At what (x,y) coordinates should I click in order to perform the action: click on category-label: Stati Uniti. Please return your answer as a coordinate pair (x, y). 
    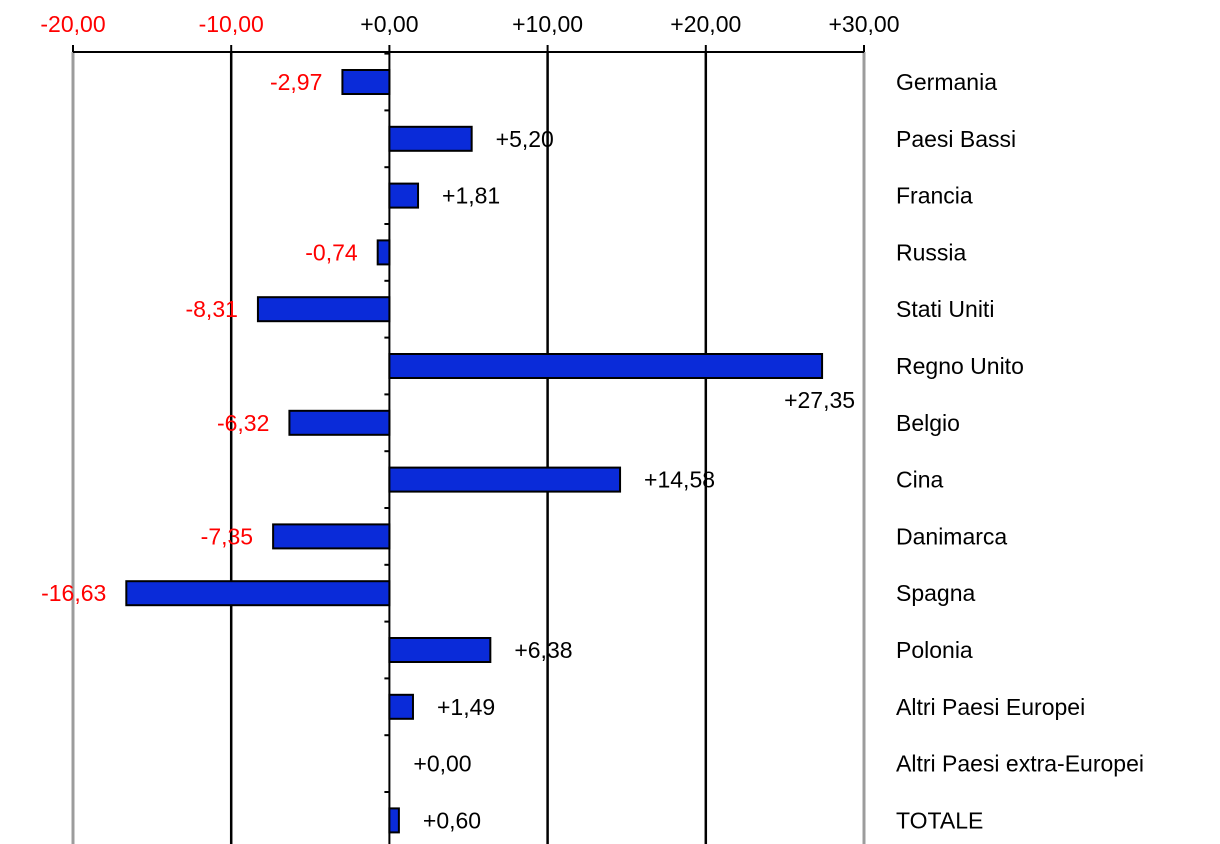
    Looking at the image, I should click on (945, 309).